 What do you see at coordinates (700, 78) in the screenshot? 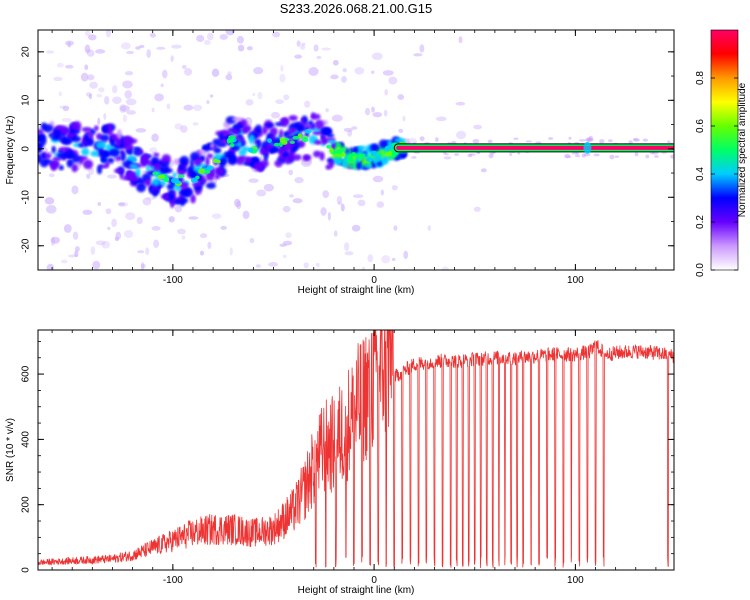
I see `colorbar-tick-label: 0.8` at bounding box center [700, 78].